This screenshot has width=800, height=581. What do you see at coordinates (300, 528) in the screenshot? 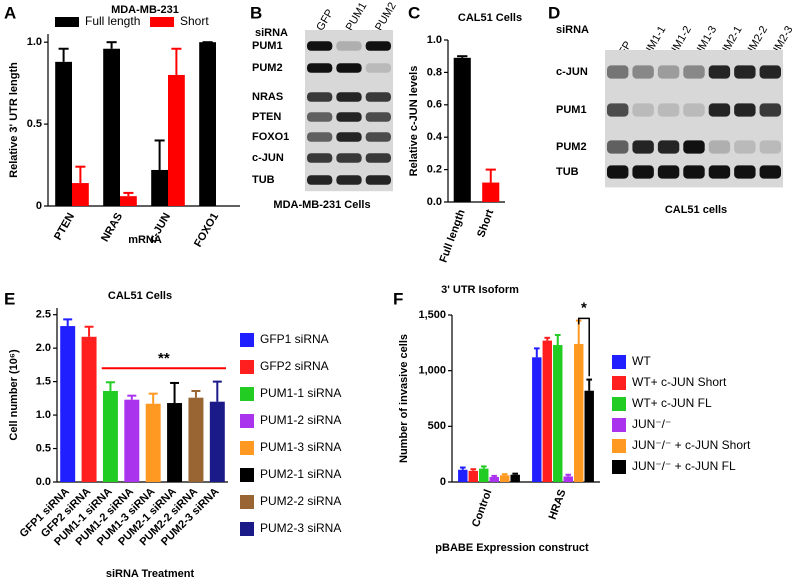
I see `legend-label: PUM2-3 siRNA` at bounding box center [300, 528].